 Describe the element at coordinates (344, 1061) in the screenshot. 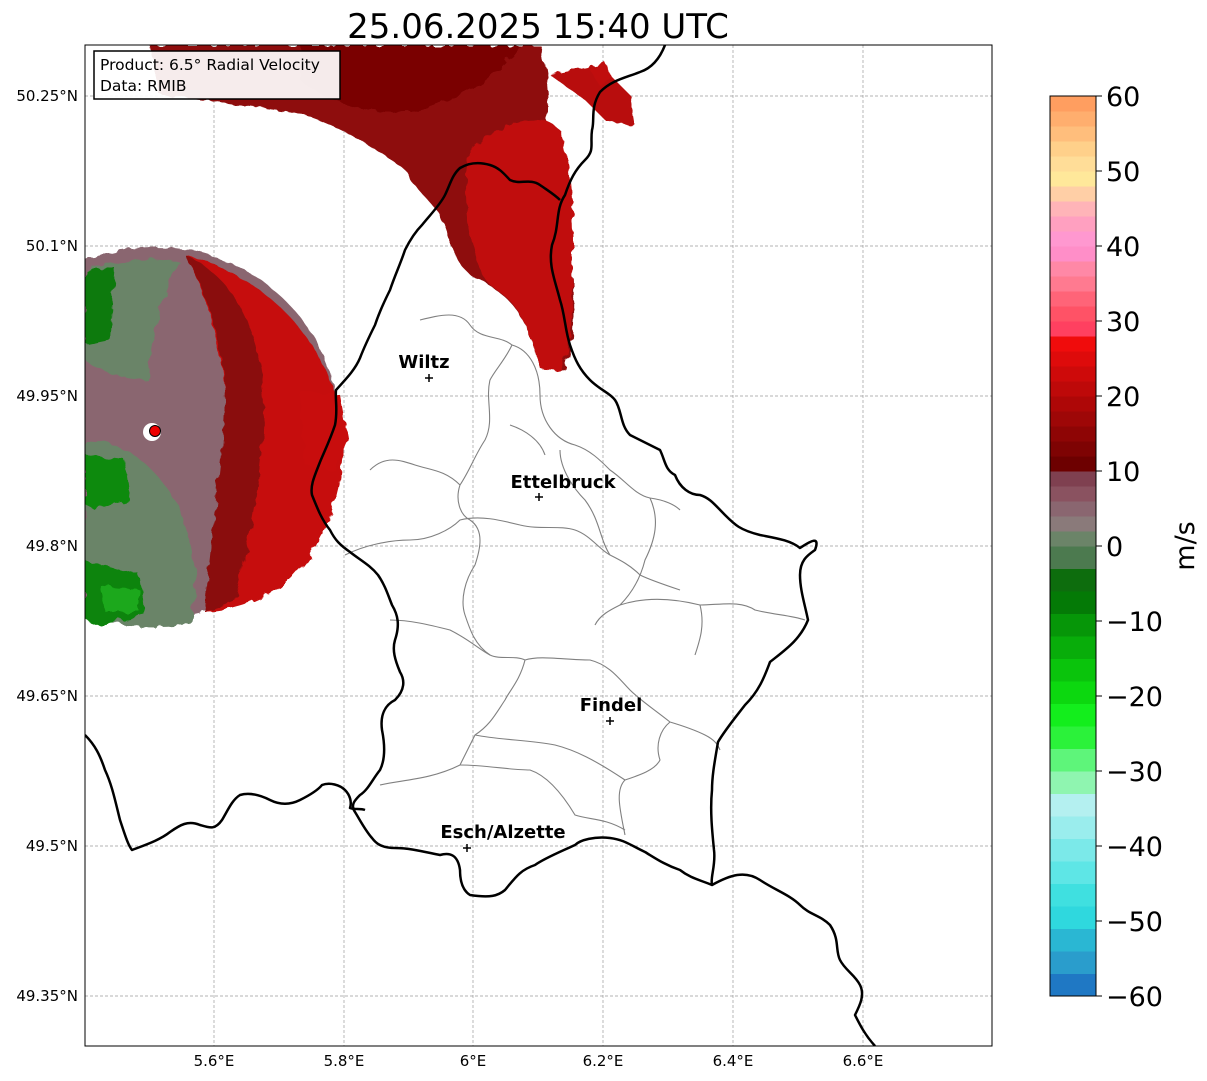

I see `lon-tick-label: 5.8°E` at that location.